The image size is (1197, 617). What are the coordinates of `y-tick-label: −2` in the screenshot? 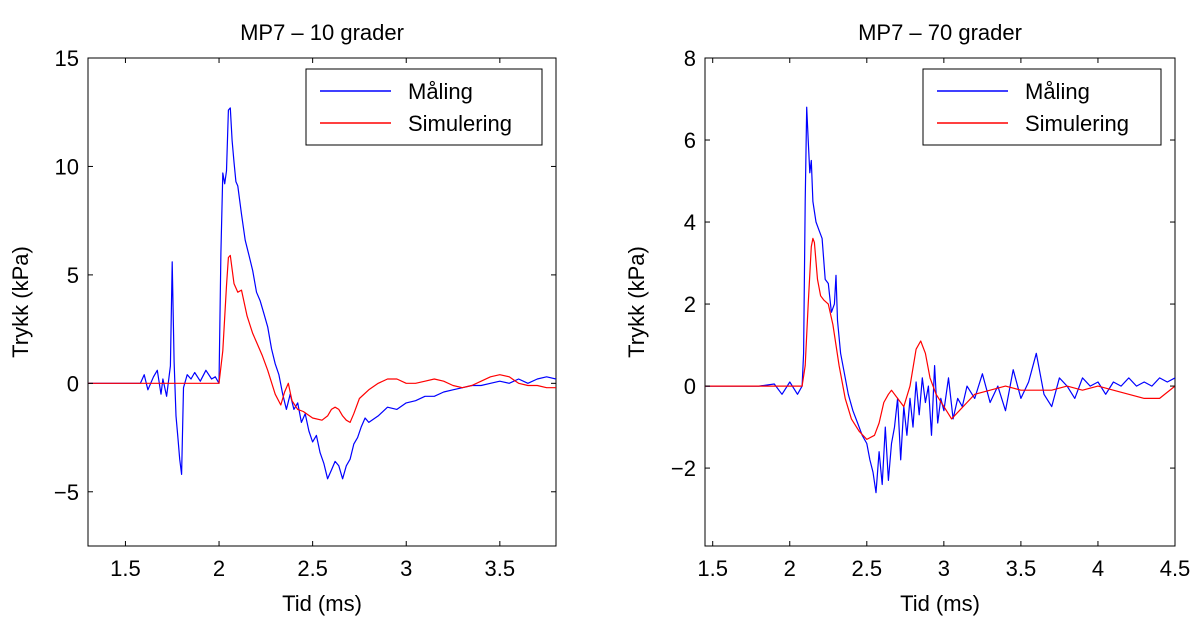 It's located at (683, 468).